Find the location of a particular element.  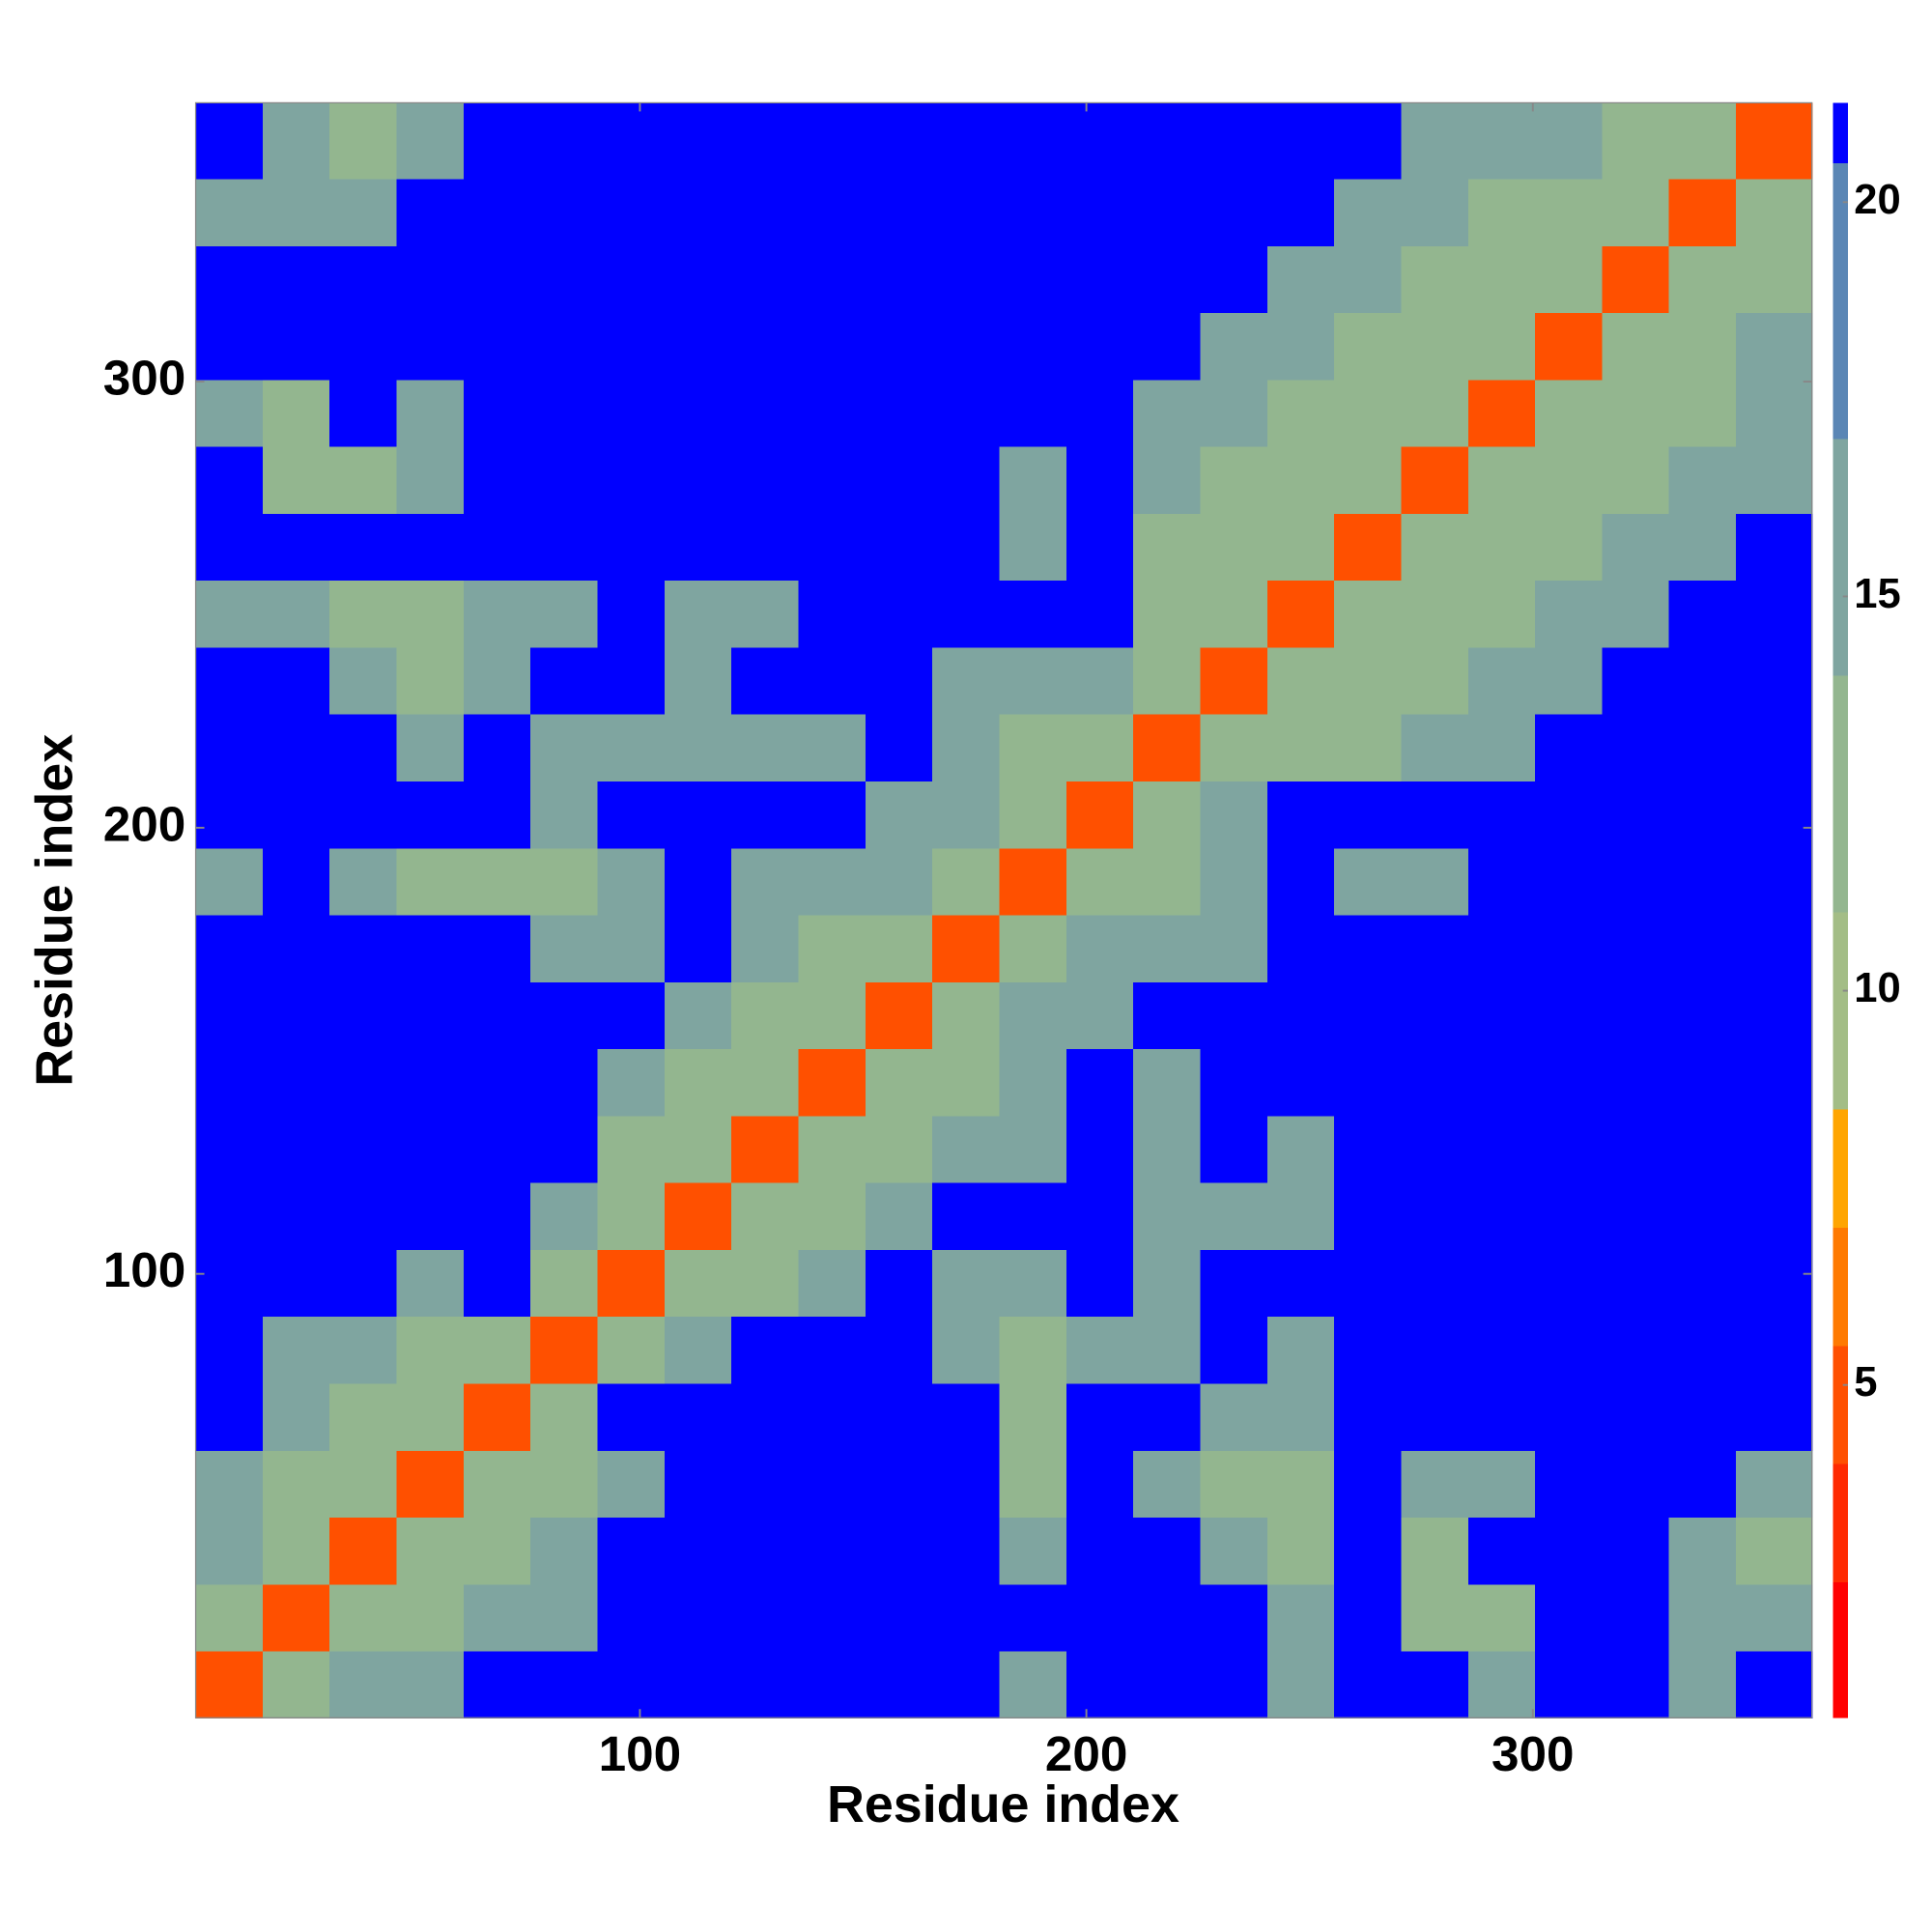

x-tick-label: 200 is located at coordinates (1086, 1753).